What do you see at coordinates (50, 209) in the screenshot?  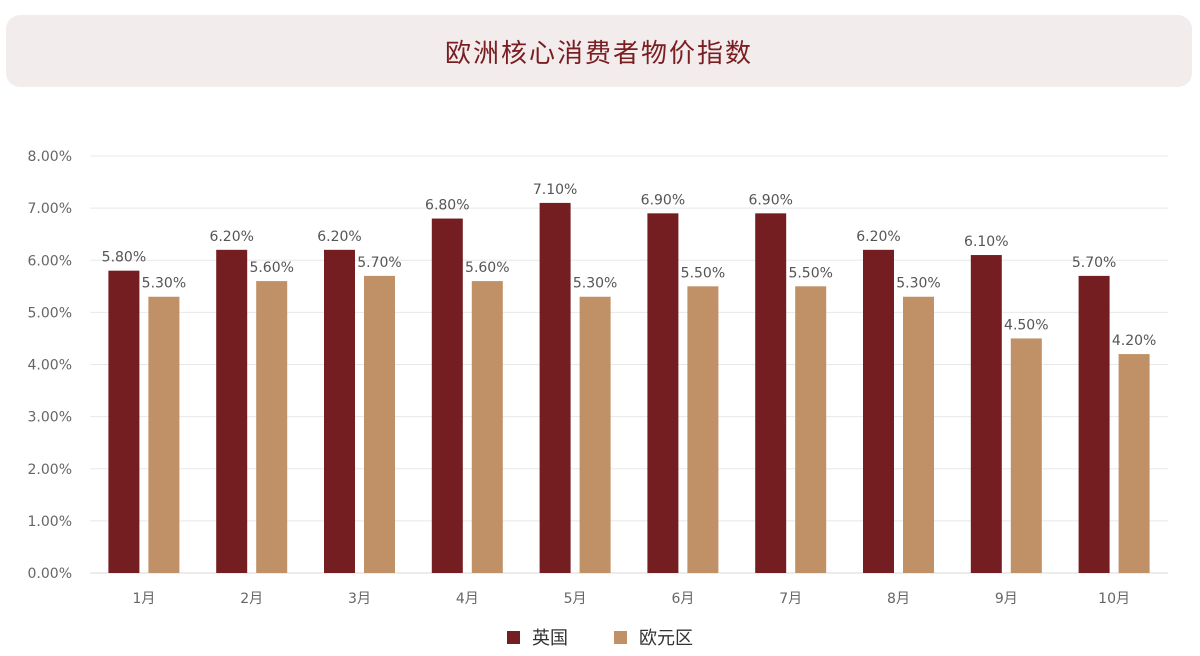 I see `y-tick-label: 7.00%` at bounding box center [50, 209].